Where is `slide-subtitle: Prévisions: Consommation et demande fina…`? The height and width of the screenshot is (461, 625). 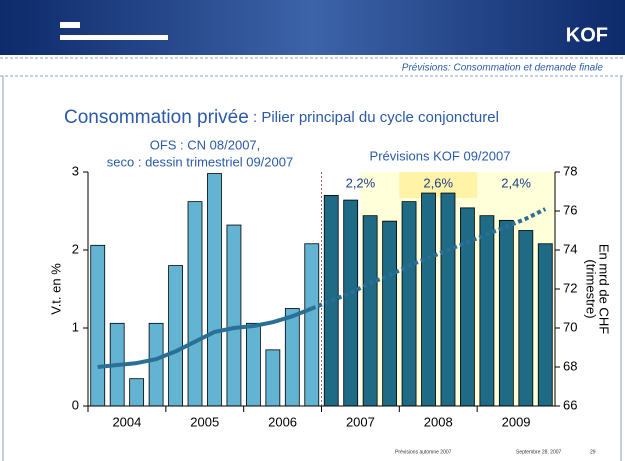 slide-subtitle: Prévisions: Consommation et demande fina… is located at coordinates (503, 68).